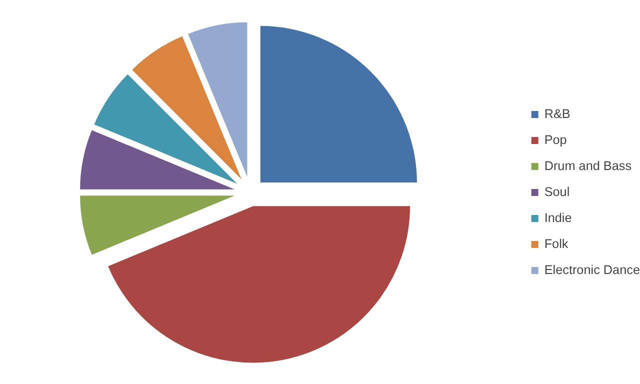 The height and width of the screenshot is (384, 640). I want to click on legend-label: Indie, so click(558, 218).